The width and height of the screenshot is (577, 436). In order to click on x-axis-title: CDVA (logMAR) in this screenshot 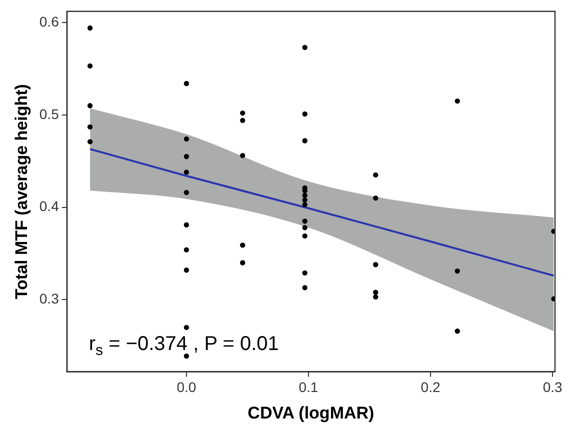, I will do `click(311, 412)`.